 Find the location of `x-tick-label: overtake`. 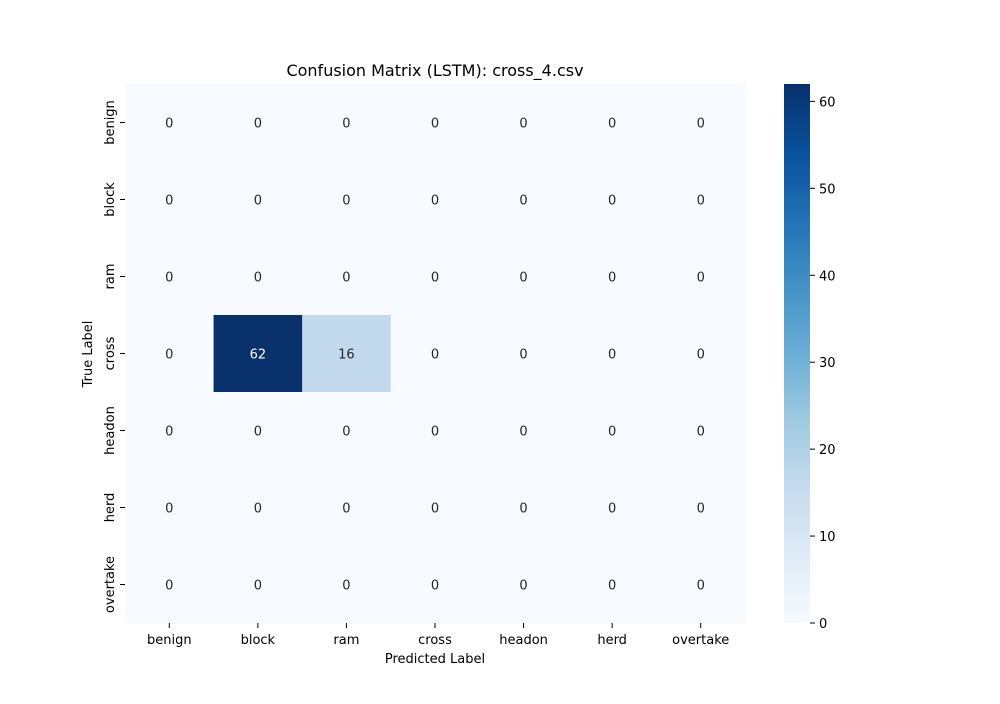

x-tick-label: overtake is located at coordinates (700, 640).